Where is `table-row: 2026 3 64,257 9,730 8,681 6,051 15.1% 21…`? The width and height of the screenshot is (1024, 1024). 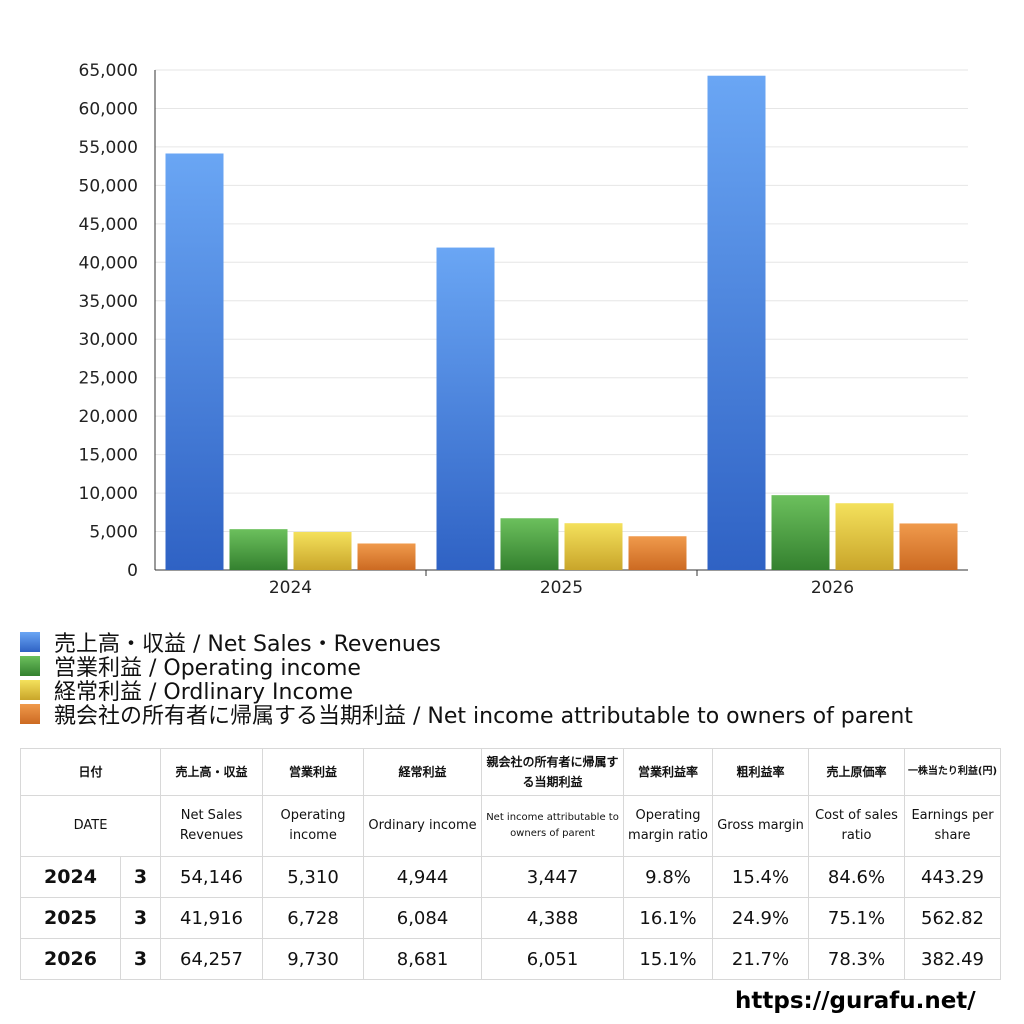 table-row: 2026 3 64,257 9,730 8,681 6,051 15.1% 21… is located at coordinates (511, 959).